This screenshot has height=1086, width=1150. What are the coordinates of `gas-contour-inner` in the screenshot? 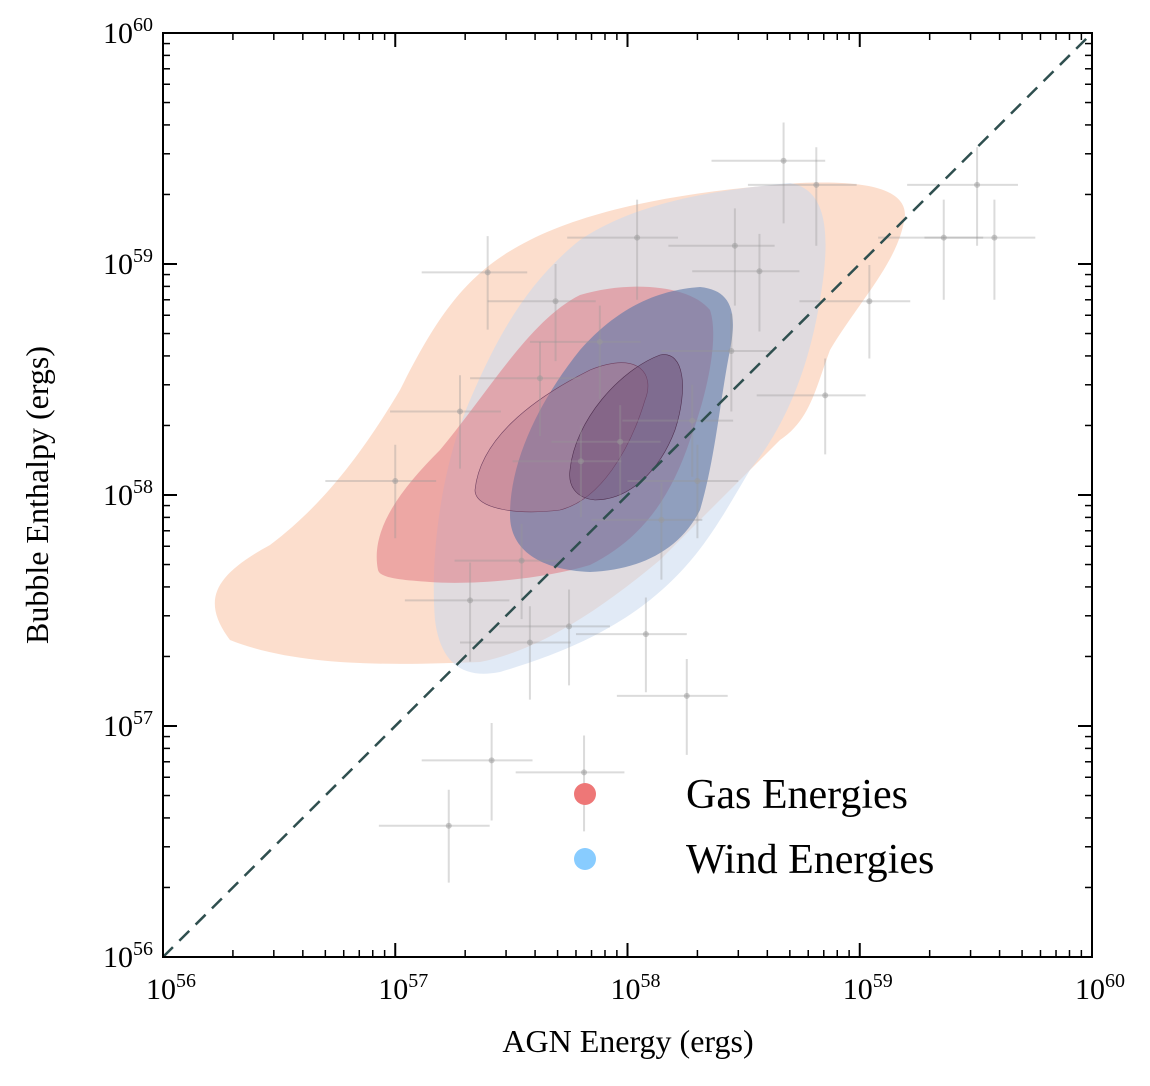 It's located at (561, 437).